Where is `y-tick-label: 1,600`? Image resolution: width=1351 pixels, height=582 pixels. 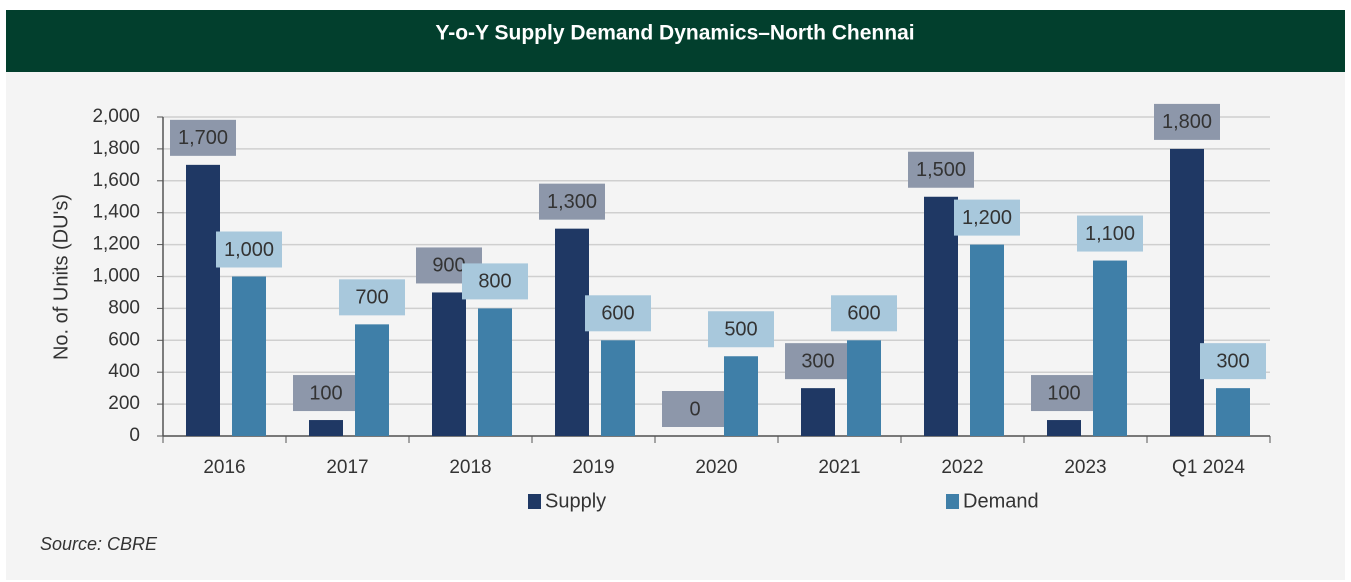
y-tick-label: 1,600 is located at coordinates (116, 180).